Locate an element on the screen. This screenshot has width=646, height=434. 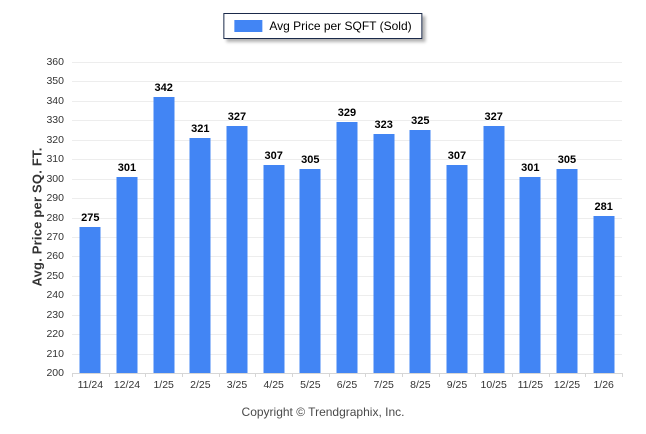
bar-column: 327 3/25 is located at coordinates (237, 226).